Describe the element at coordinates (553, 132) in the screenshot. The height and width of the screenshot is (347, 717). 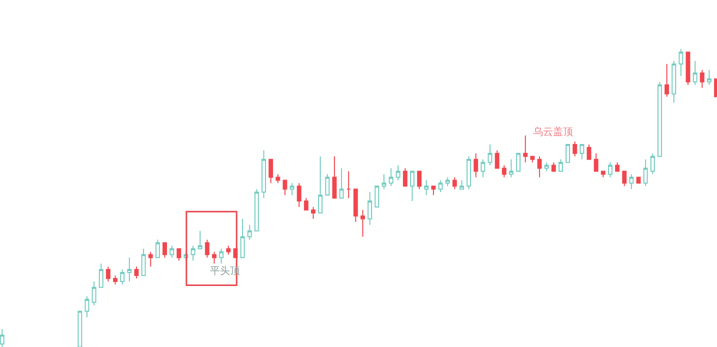
I see `annotation: 乌云盖顶` at that location.